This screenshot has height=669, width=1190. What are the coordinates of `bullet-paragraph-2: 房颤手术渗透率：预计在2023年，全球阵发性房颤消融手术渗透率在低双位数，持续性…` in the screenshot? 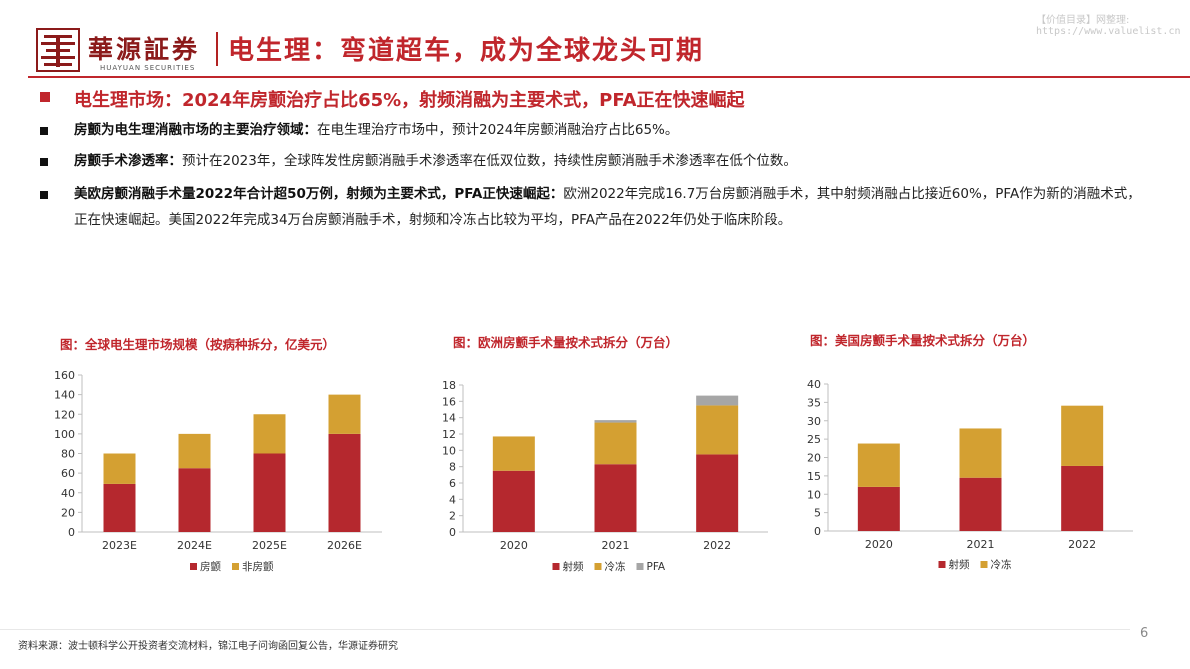 It's located at (614, 161).